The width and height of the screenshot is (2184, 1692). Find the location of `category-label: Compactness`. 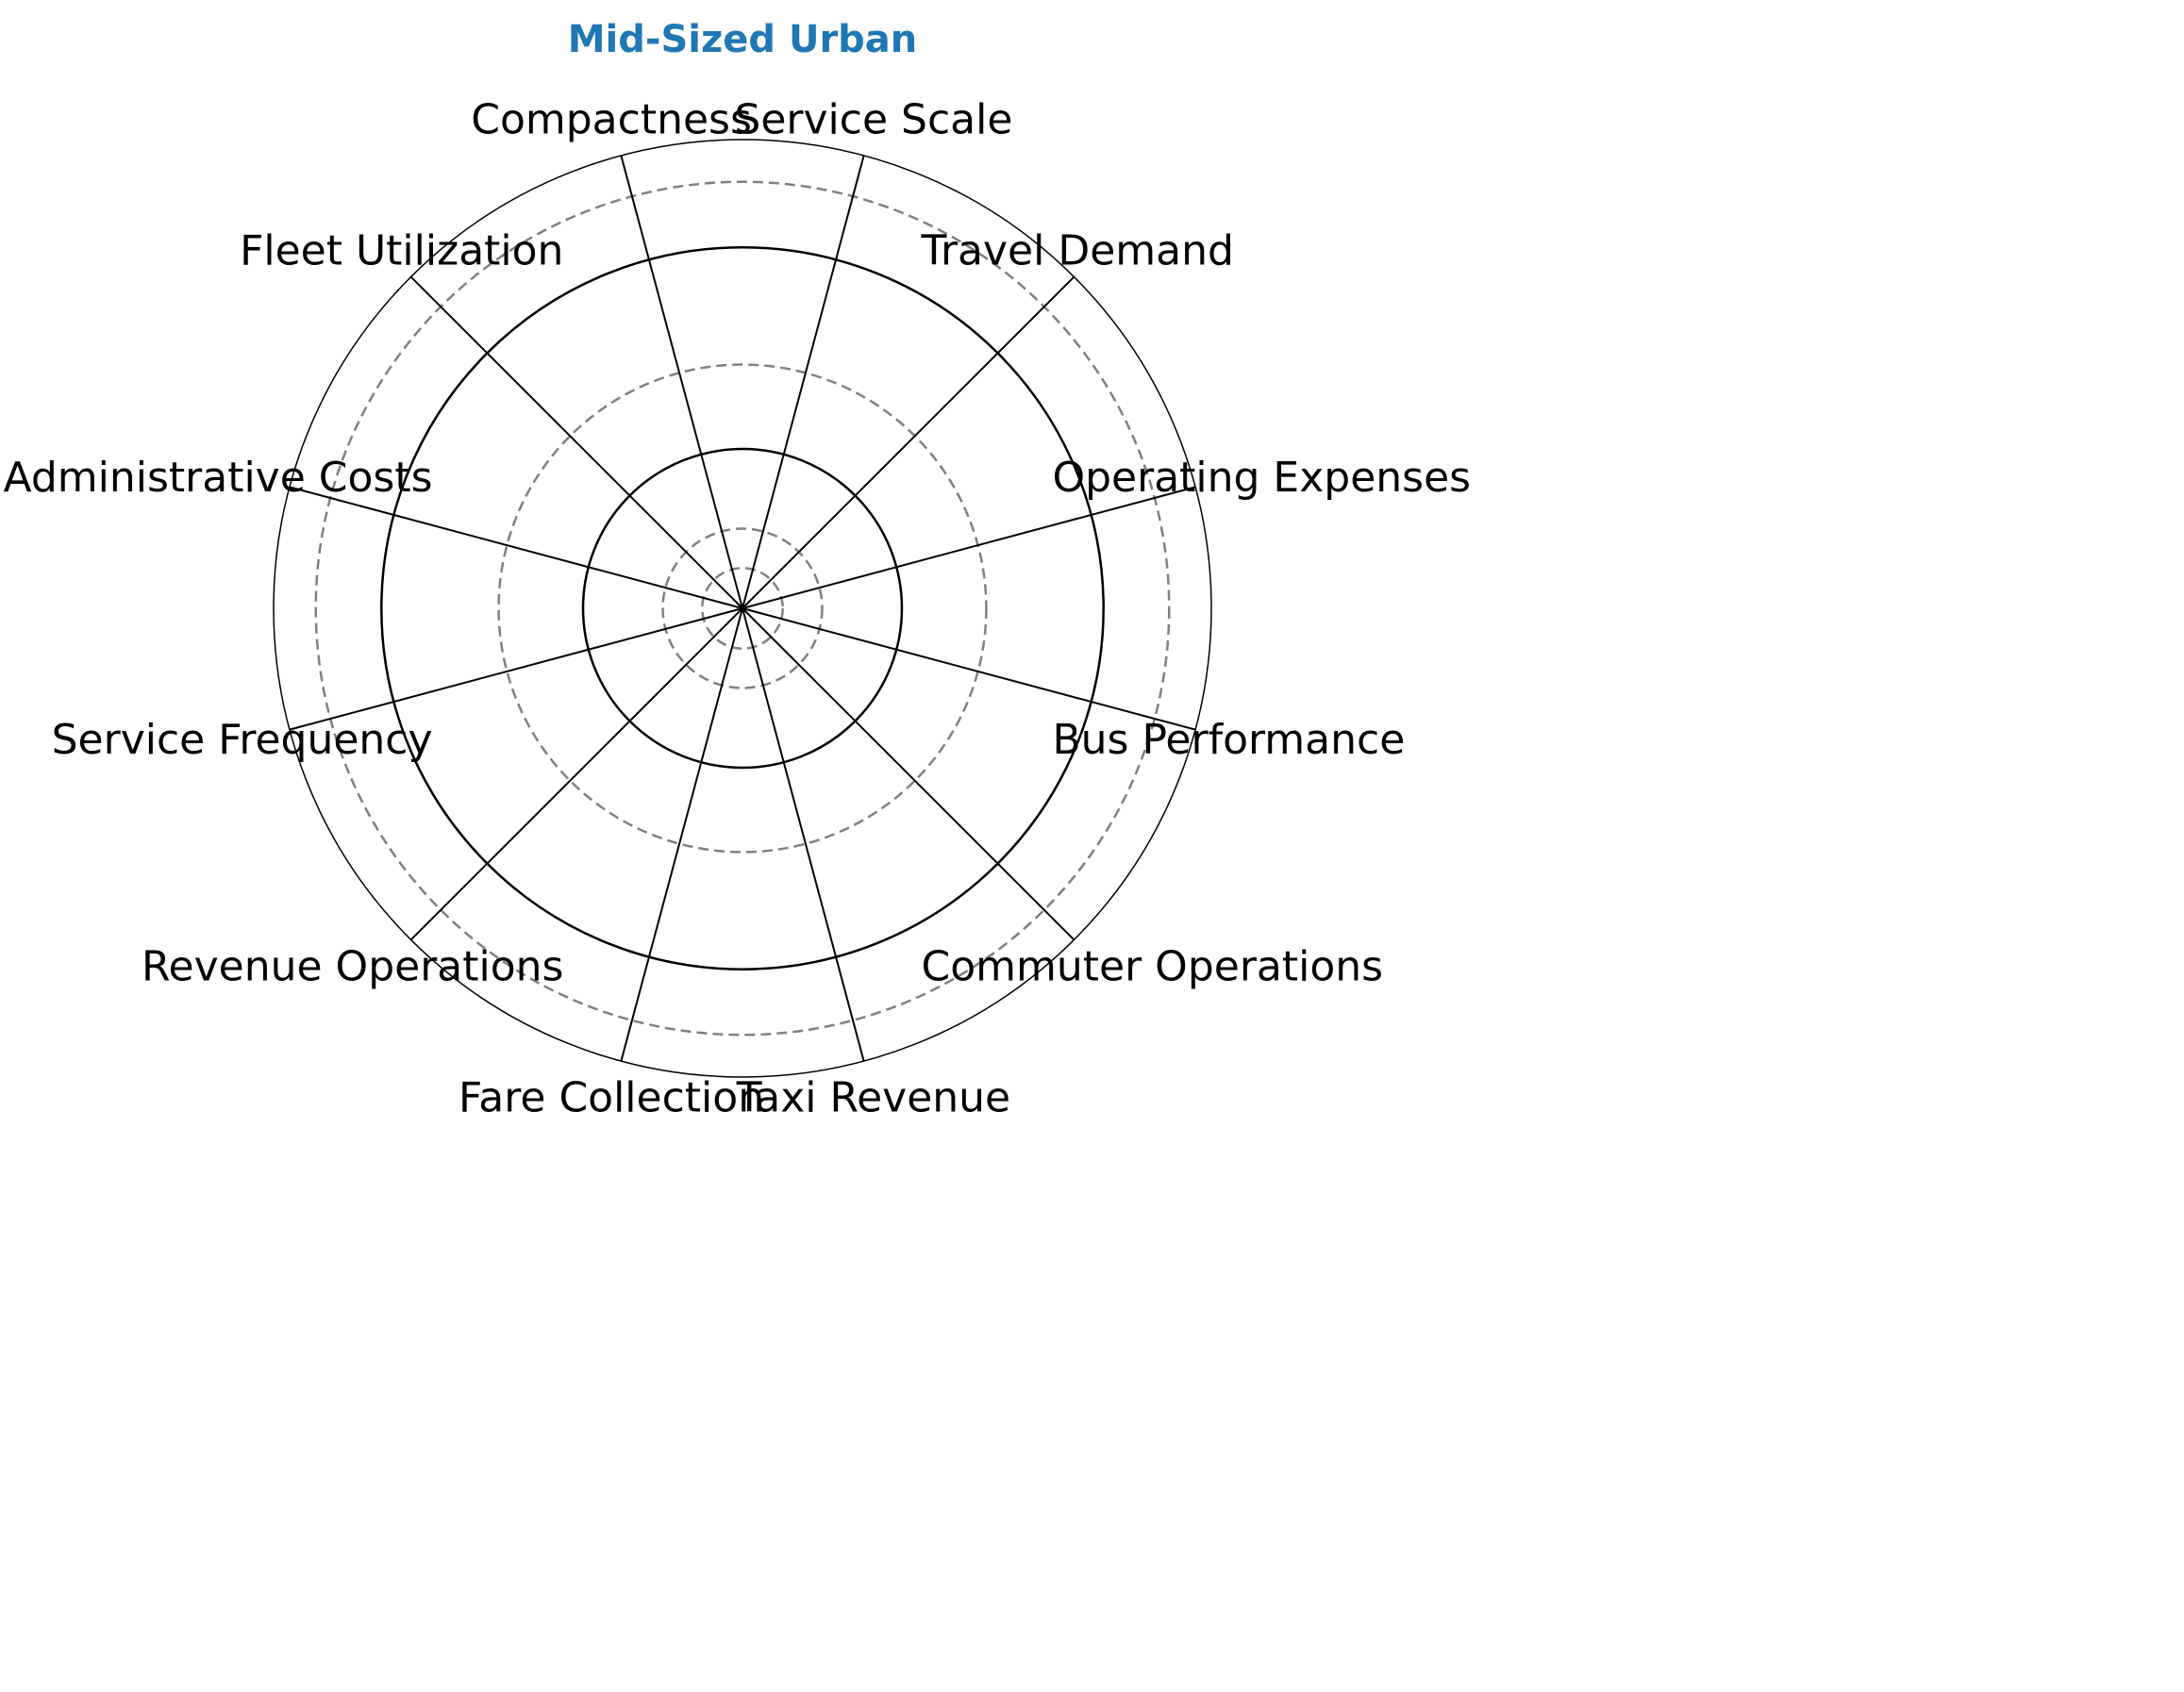

category-label: Compactness is located at coordinates (611, 120).